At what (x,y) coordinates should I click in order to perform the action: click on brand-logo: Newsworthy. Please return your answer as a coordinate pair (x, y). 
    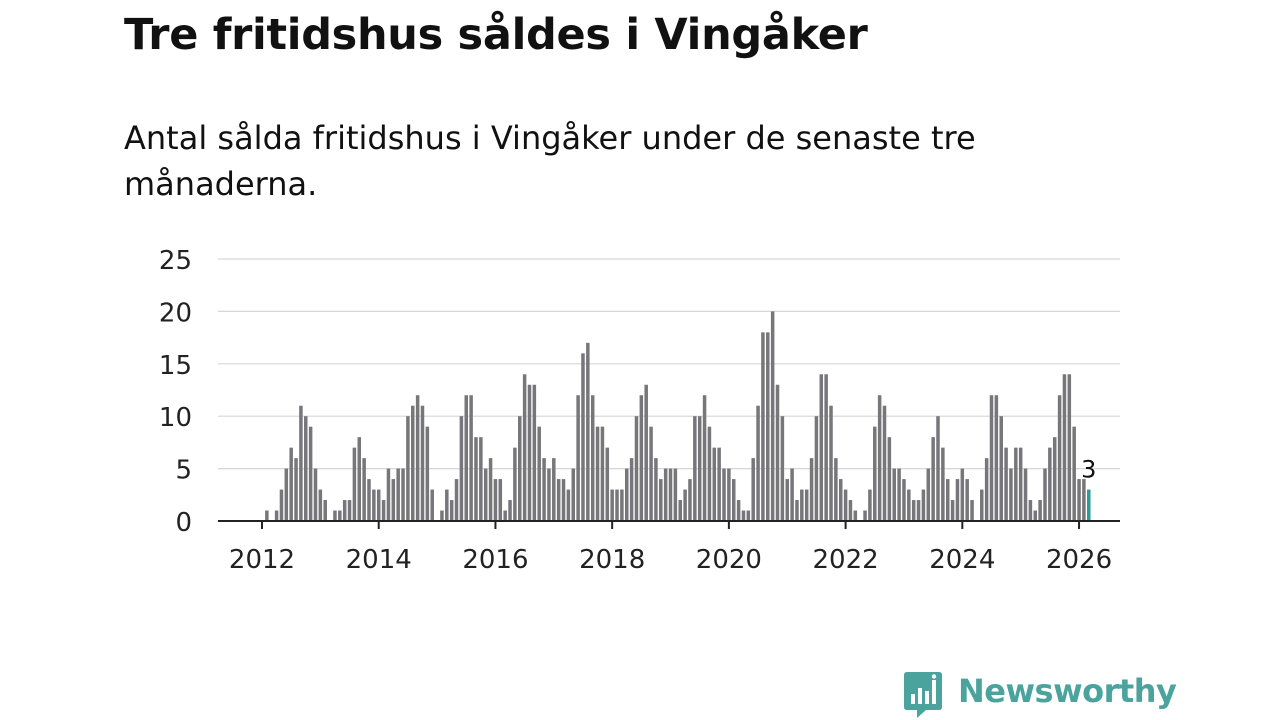
    Looking at the image, I should click on (1039, 695).